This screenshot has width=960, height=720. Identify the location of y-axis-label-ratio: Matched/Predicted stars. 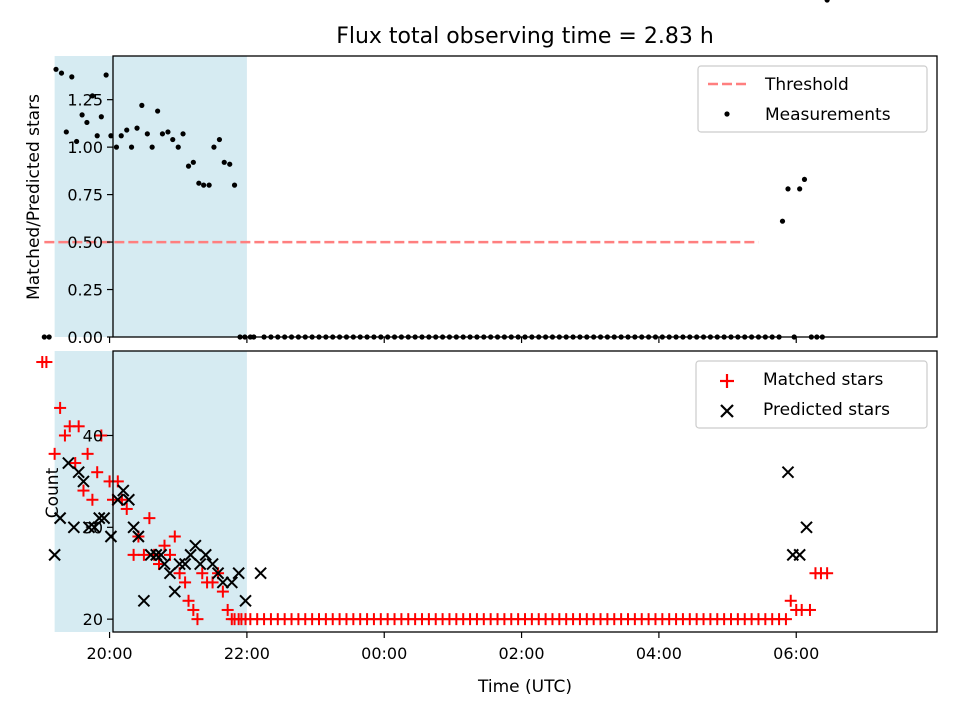
(34, 197).